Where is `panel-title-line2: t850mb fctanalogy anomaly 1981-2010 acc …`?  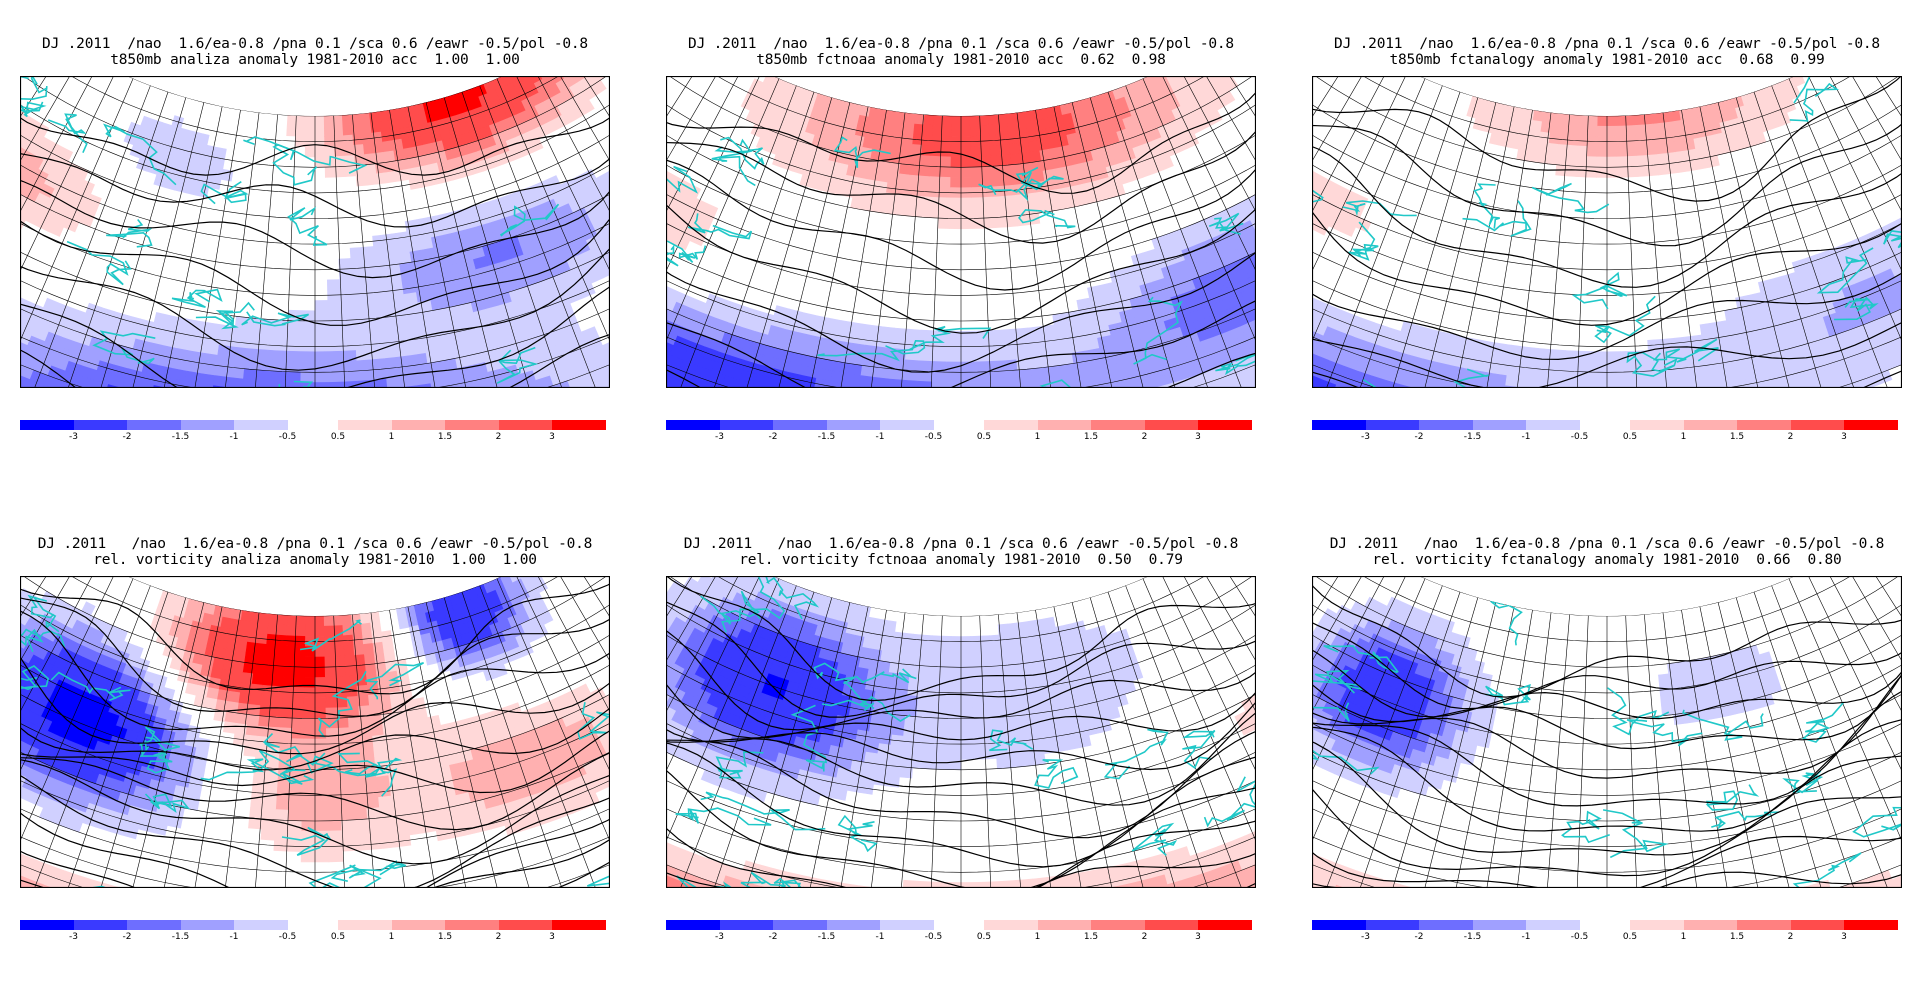
panel-title-line2: t850mb fctanalogy anomaly 1981-2010 acc … is located at coordinates (1607, 60).